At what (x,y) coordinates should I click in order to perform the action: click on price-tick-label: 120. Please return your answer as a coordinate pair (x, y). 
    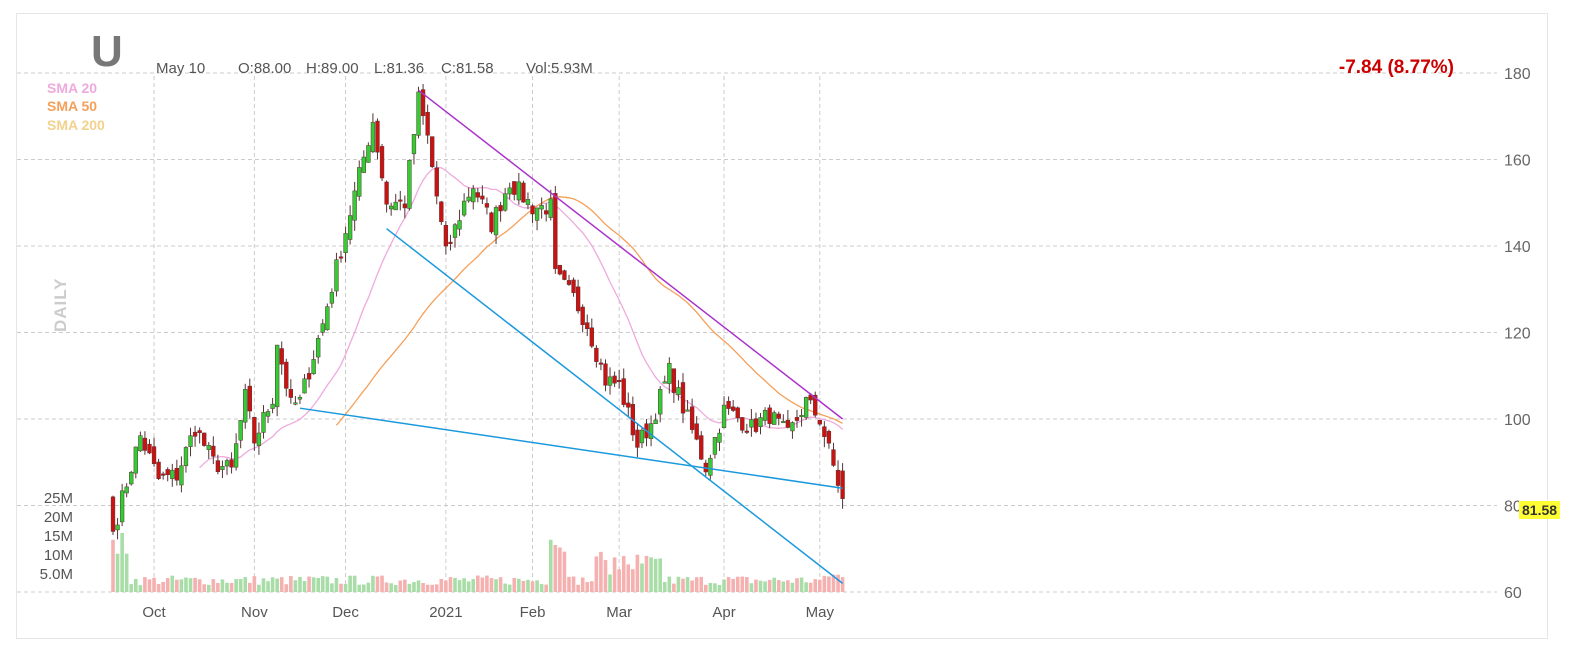
    Looking at the image, I should click on (1517, 334).